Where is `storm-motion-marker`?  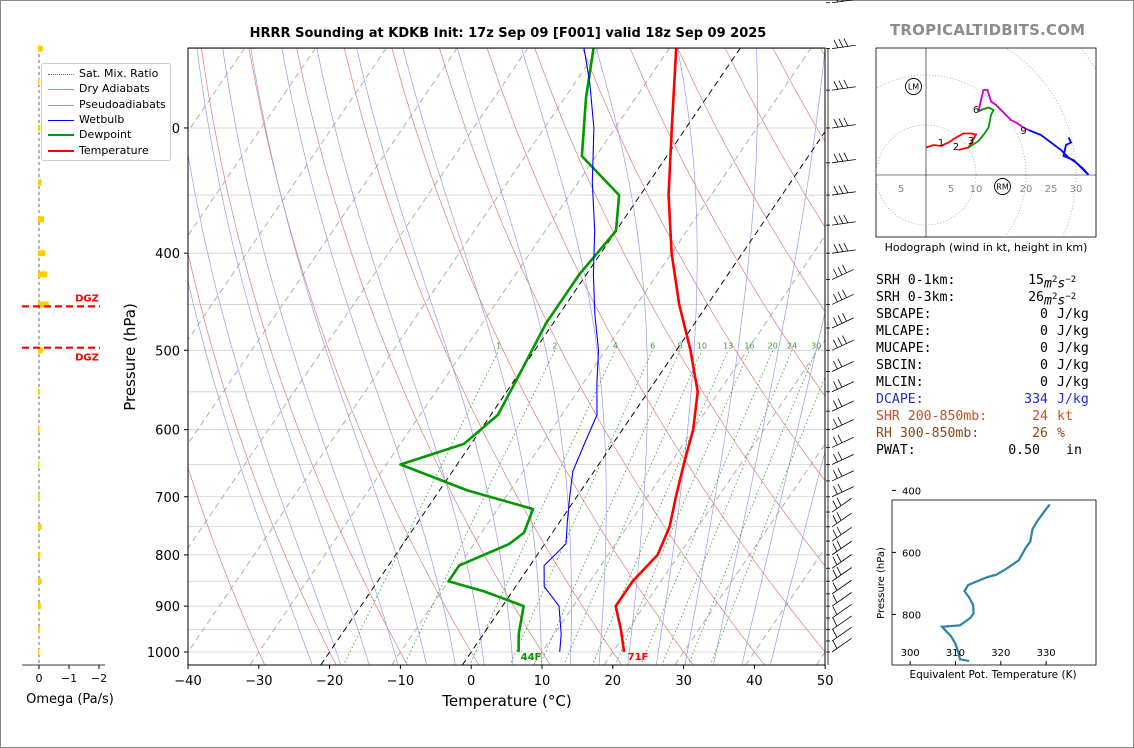
storm-motion-marker is located at coordinates (1002, 186).